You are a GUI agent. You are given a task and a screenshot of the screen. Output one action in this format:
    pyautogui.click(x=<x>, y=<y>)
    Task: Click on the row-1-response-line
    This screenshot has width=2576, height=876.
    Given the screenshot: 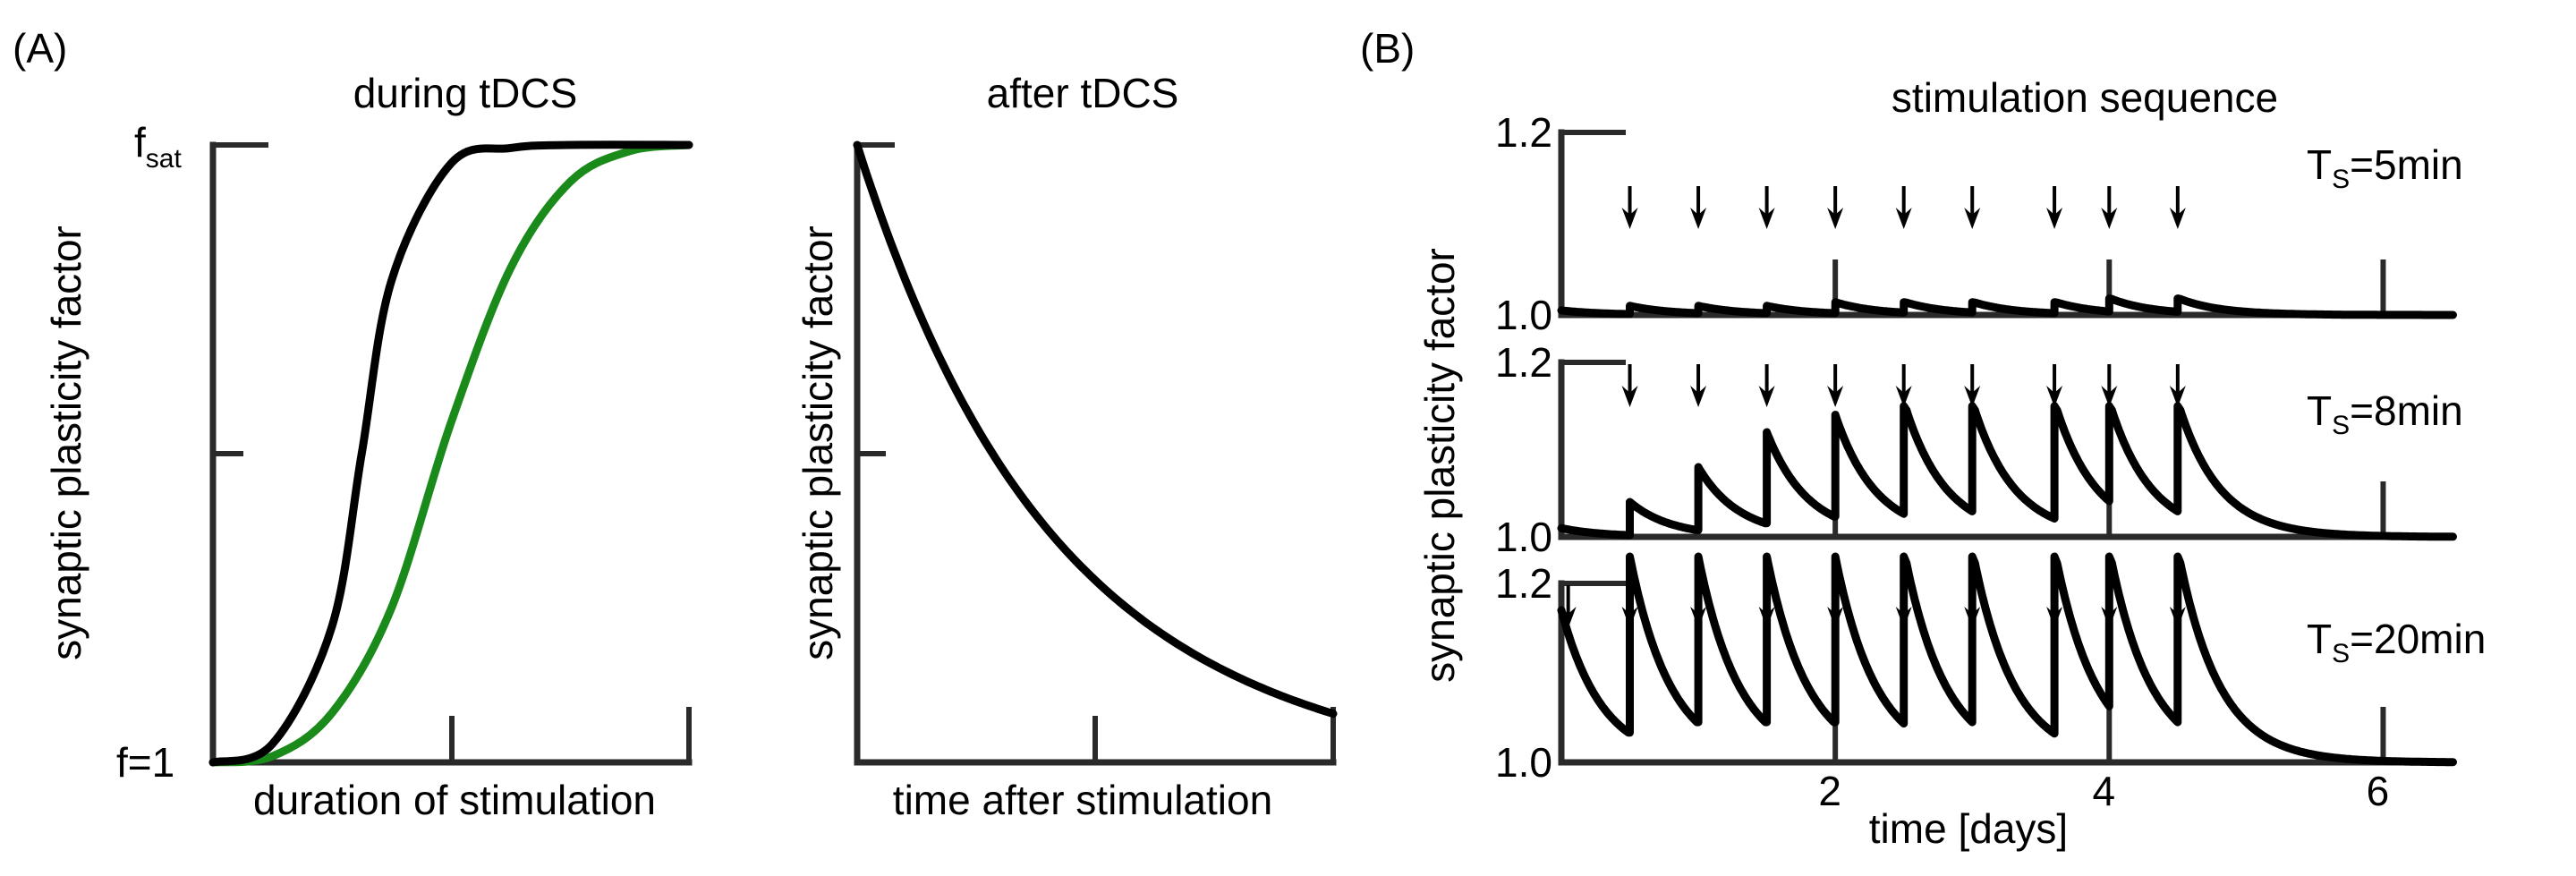 What is the action you would take?
    pyautogui.click(x=2007, y=471)
    